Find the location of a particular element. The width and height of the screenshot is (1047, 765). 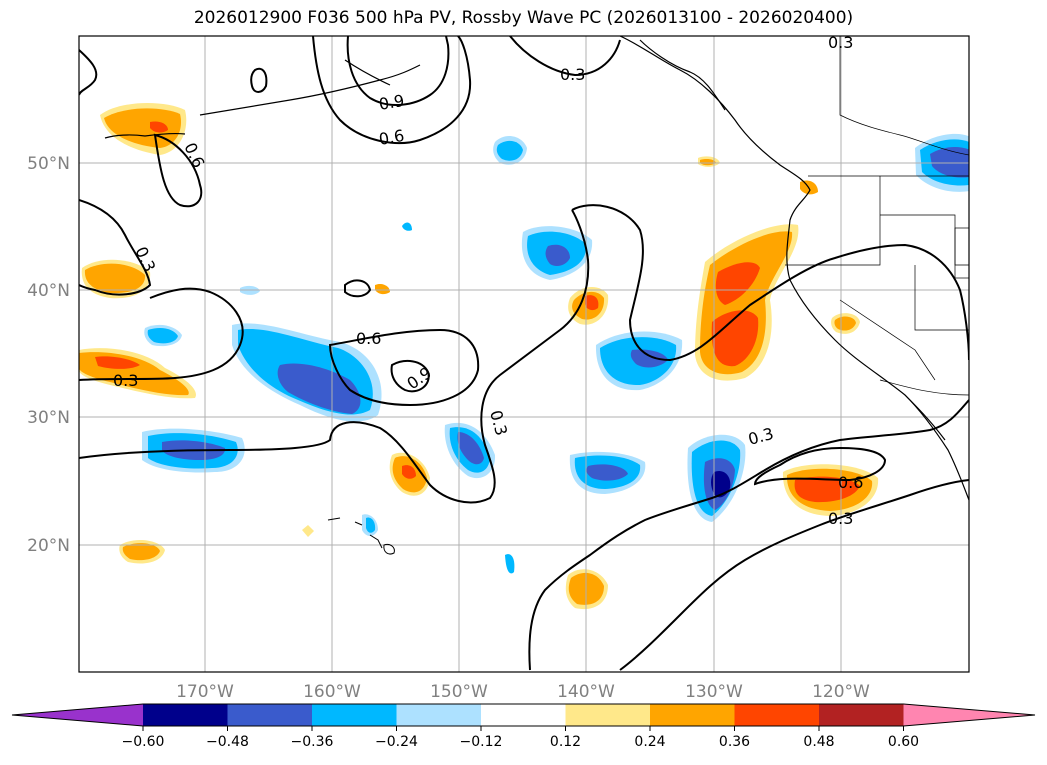

contour-label: 0.9 is located at coordinates (391, 102).